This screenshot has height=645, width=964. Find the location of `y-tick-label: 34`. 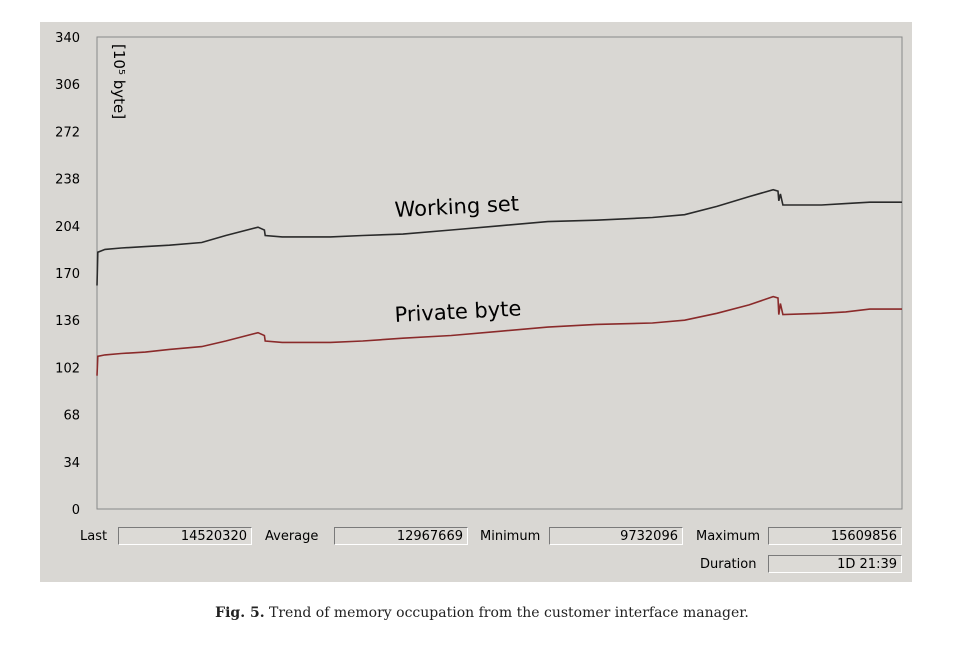

y-tick-label: 34 is located at coordinates (71, 463).